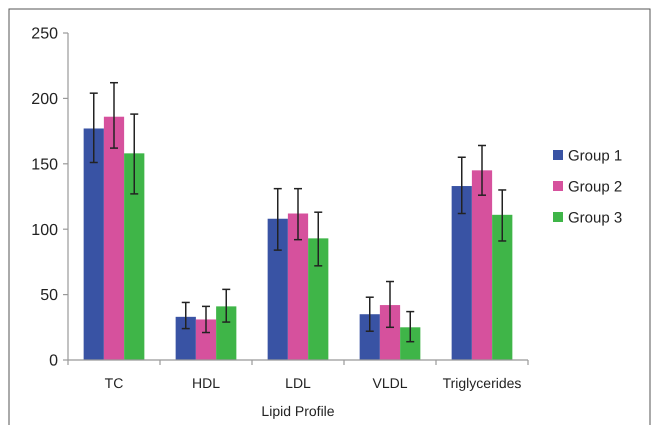 This screenshot has height=433, width=659. Describe the element at coordinates (44, 165) in the screenshot. I see `y-tick-label: 150` at that location.